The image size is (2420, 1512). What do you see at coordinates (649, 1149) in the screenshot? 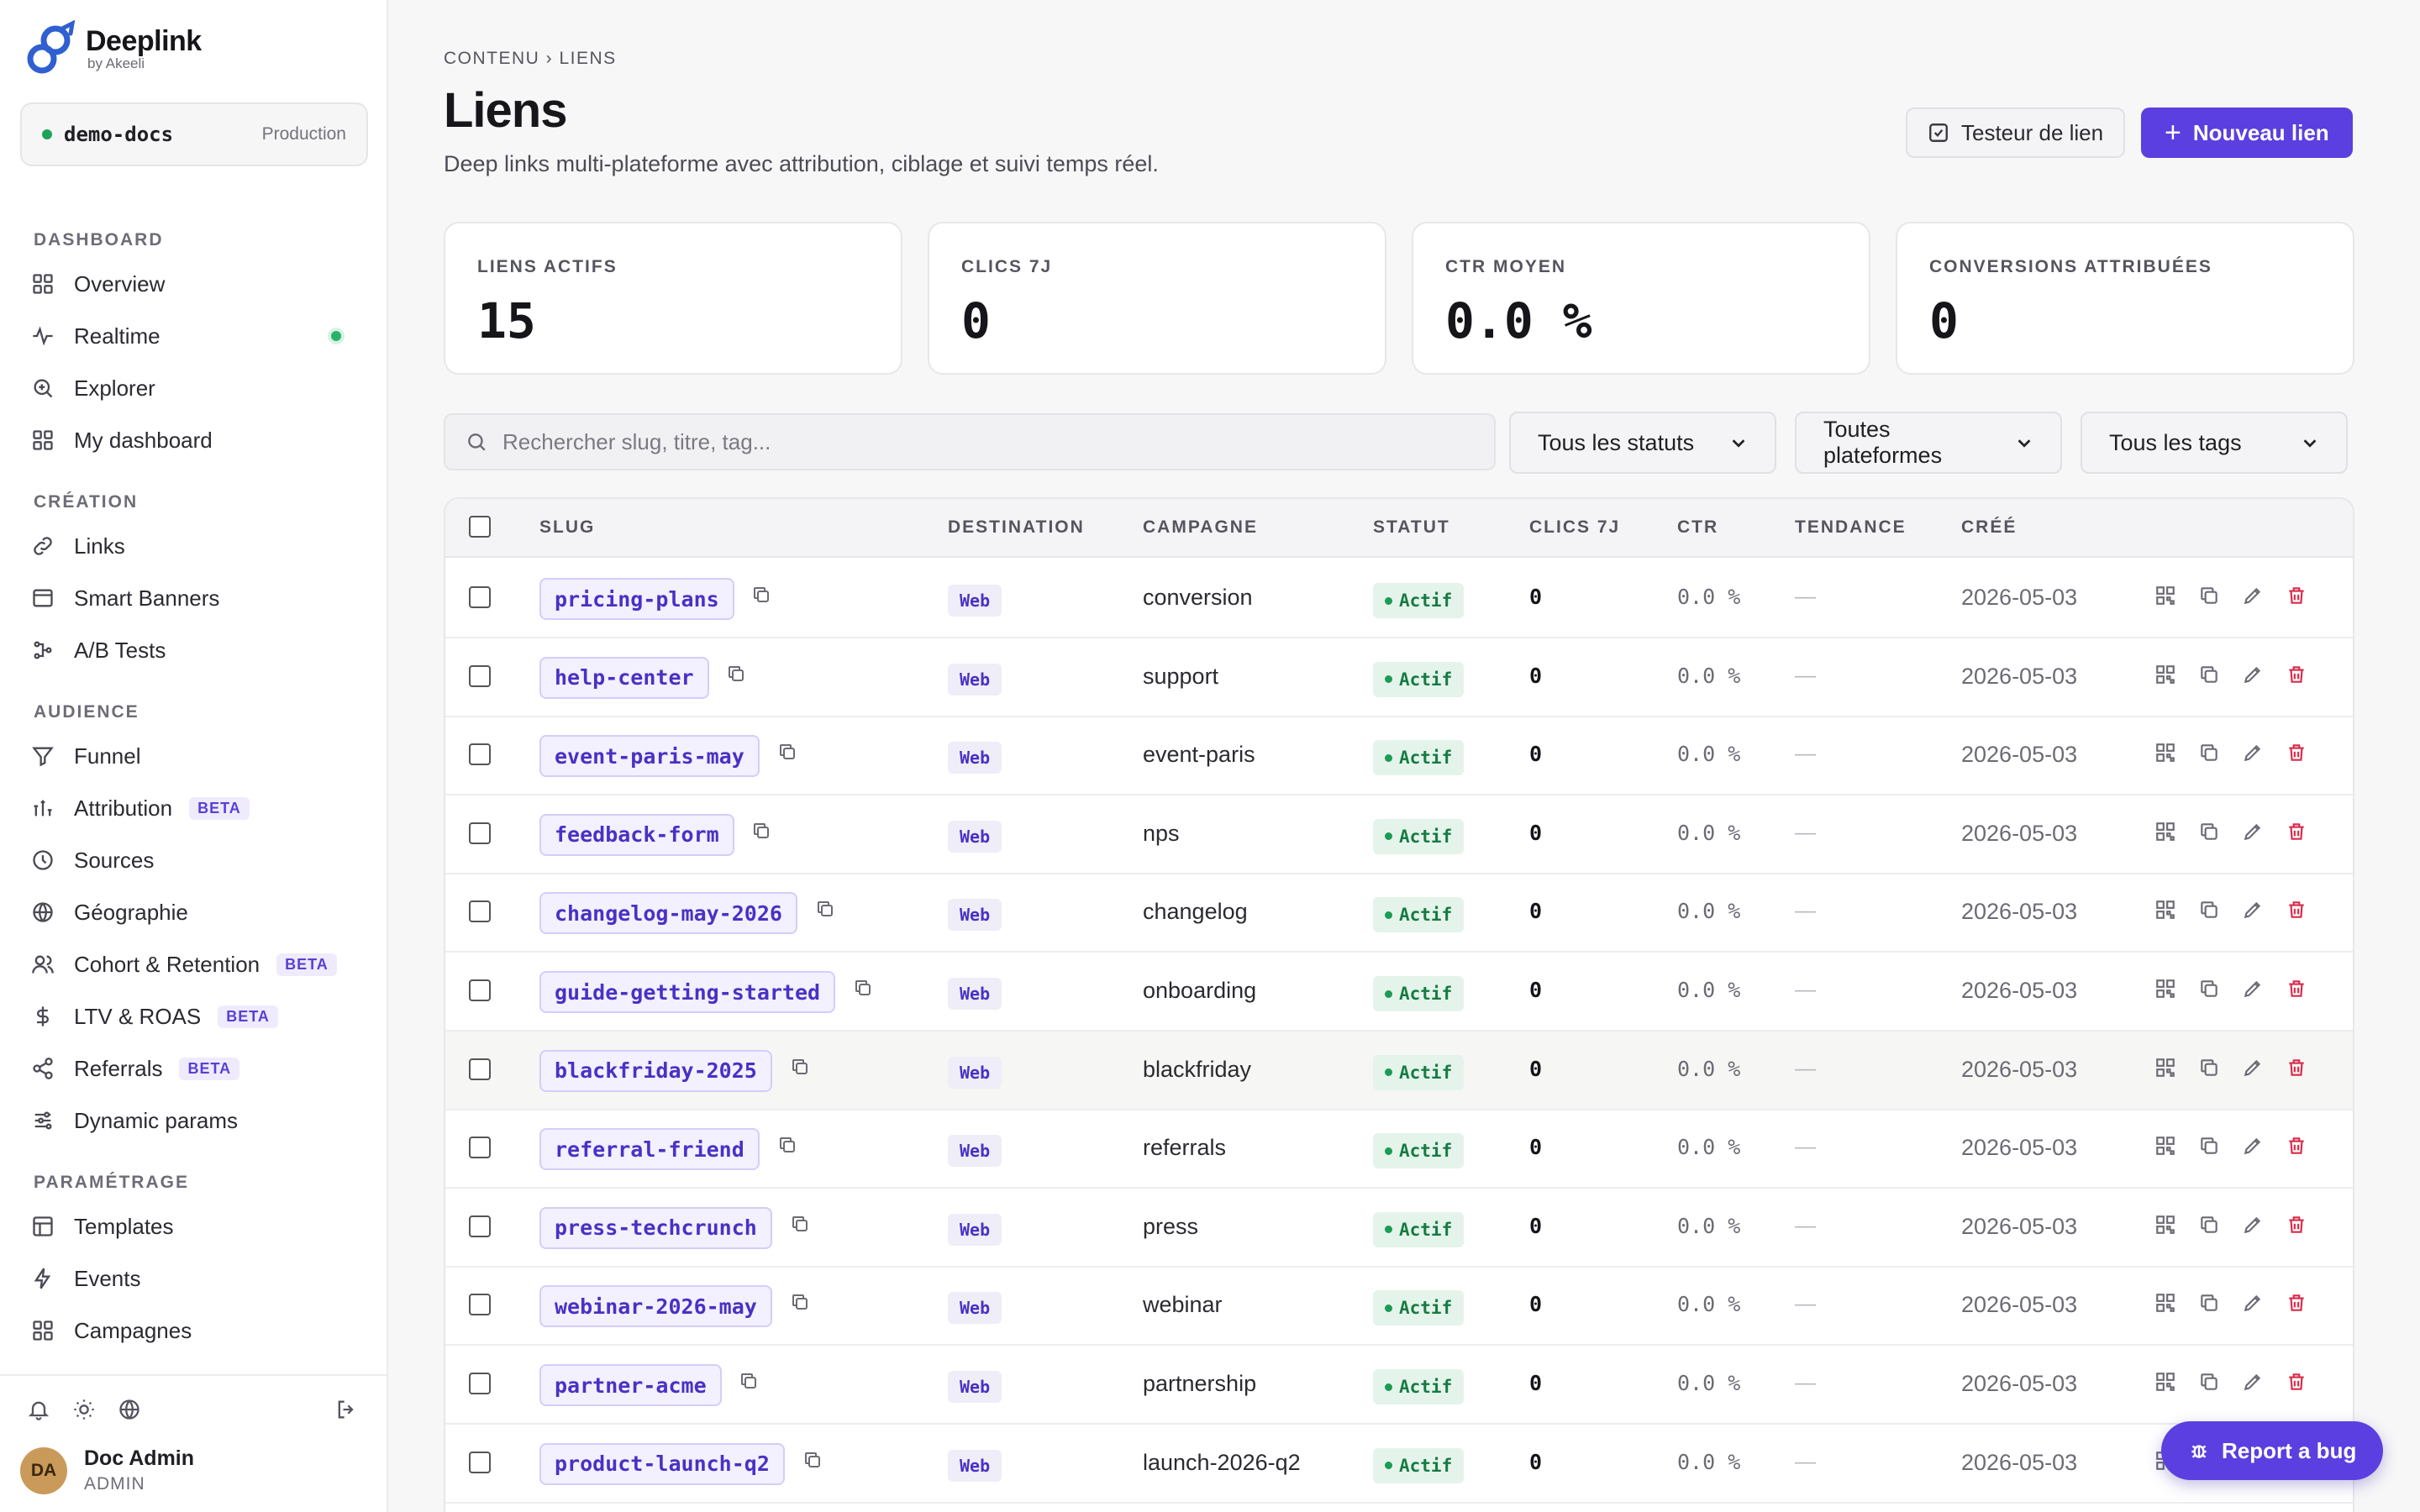
I see `slug-chip: referral-friend` at bounding box center [649, 1149].